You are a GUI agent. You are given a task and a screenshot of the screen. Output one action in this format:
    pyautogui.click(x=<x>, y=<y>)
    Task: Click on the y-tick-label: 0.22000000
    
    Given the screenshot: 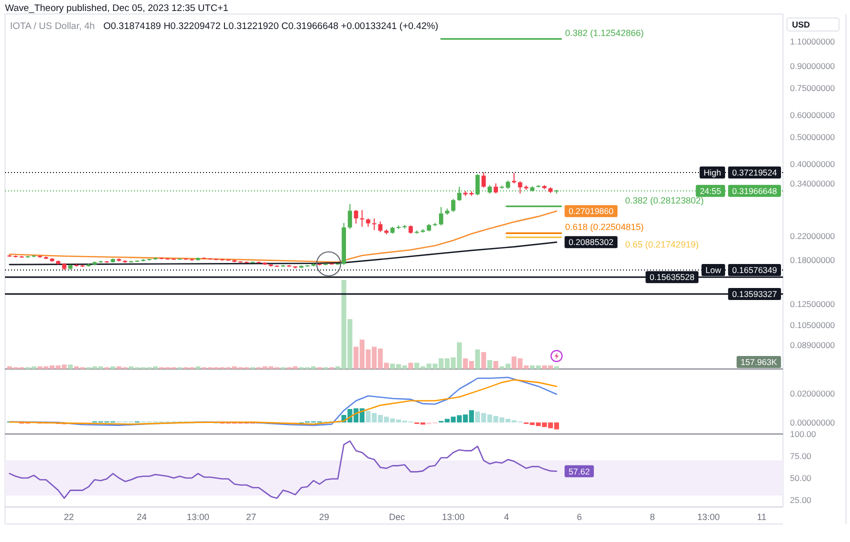 What is the action you would take?
    pyautogui.click(x=813, y=235)
    